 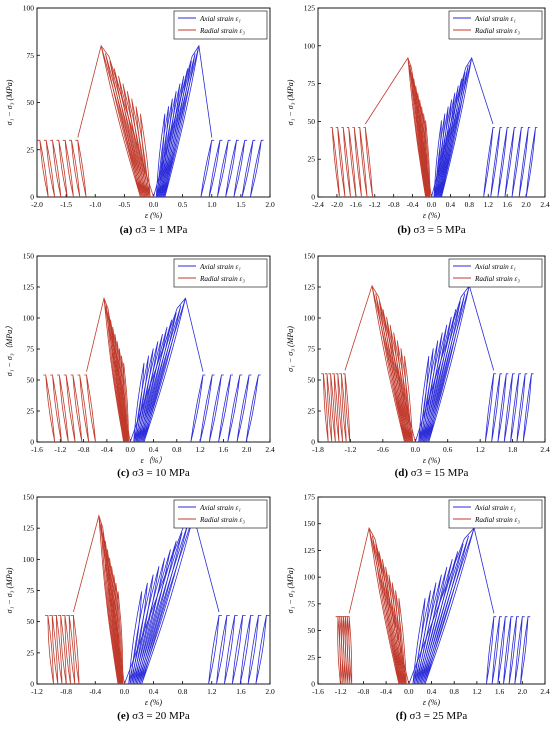 What do you see at coordinates (31, 652) in the screenshot?
I see `y-tick-label: 25` at bounding box center [31, 652].